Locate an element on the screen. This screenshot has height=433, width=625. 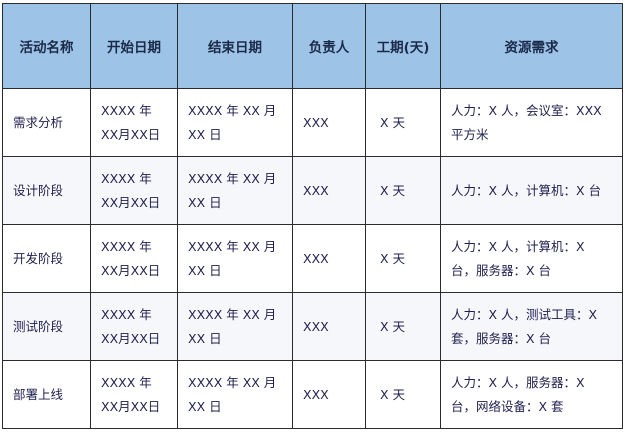
resources-cell: 人力：X 人，计算机：X 台 is located at coordinates (531, 190).